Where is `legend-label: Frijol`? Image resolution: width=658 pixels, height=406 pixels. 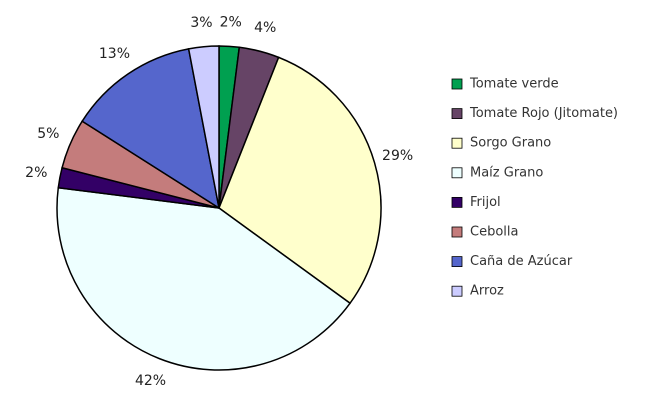 legend-label: Frijol is located at coordinates (485, 202).